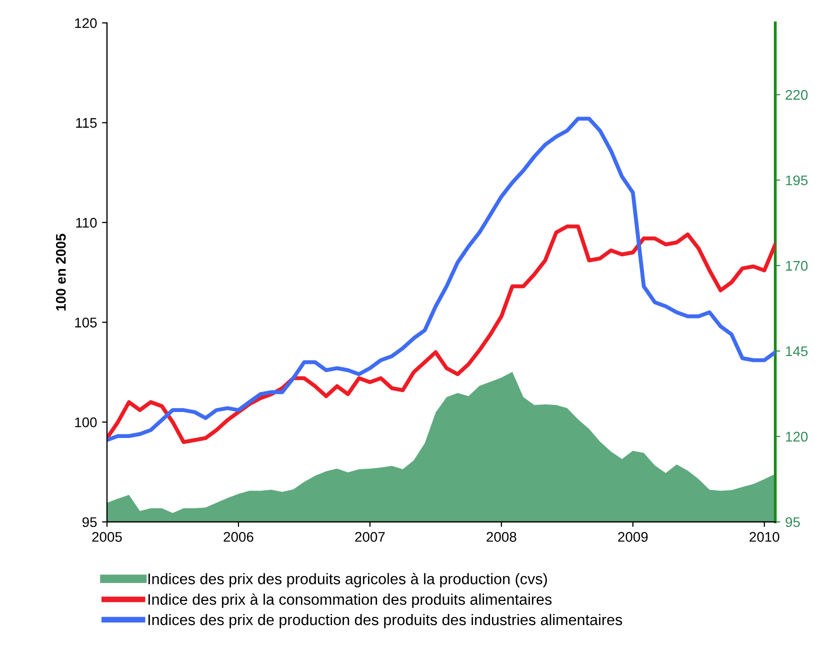 The height and width of the screenshot is (654, 823). Describe the element at coordinates (86, 23) in the screenshot. I see `y-tick-label: 120` at that location.